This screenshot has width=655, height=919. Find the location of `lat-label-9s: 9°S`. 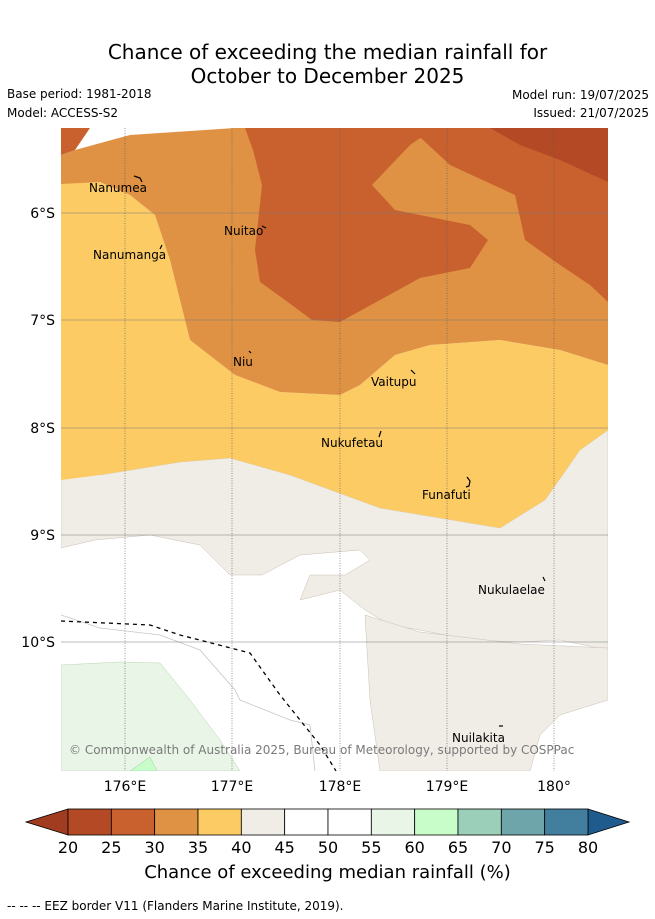

lat-label-9s: 9°S is located at coordinates (42, 536).